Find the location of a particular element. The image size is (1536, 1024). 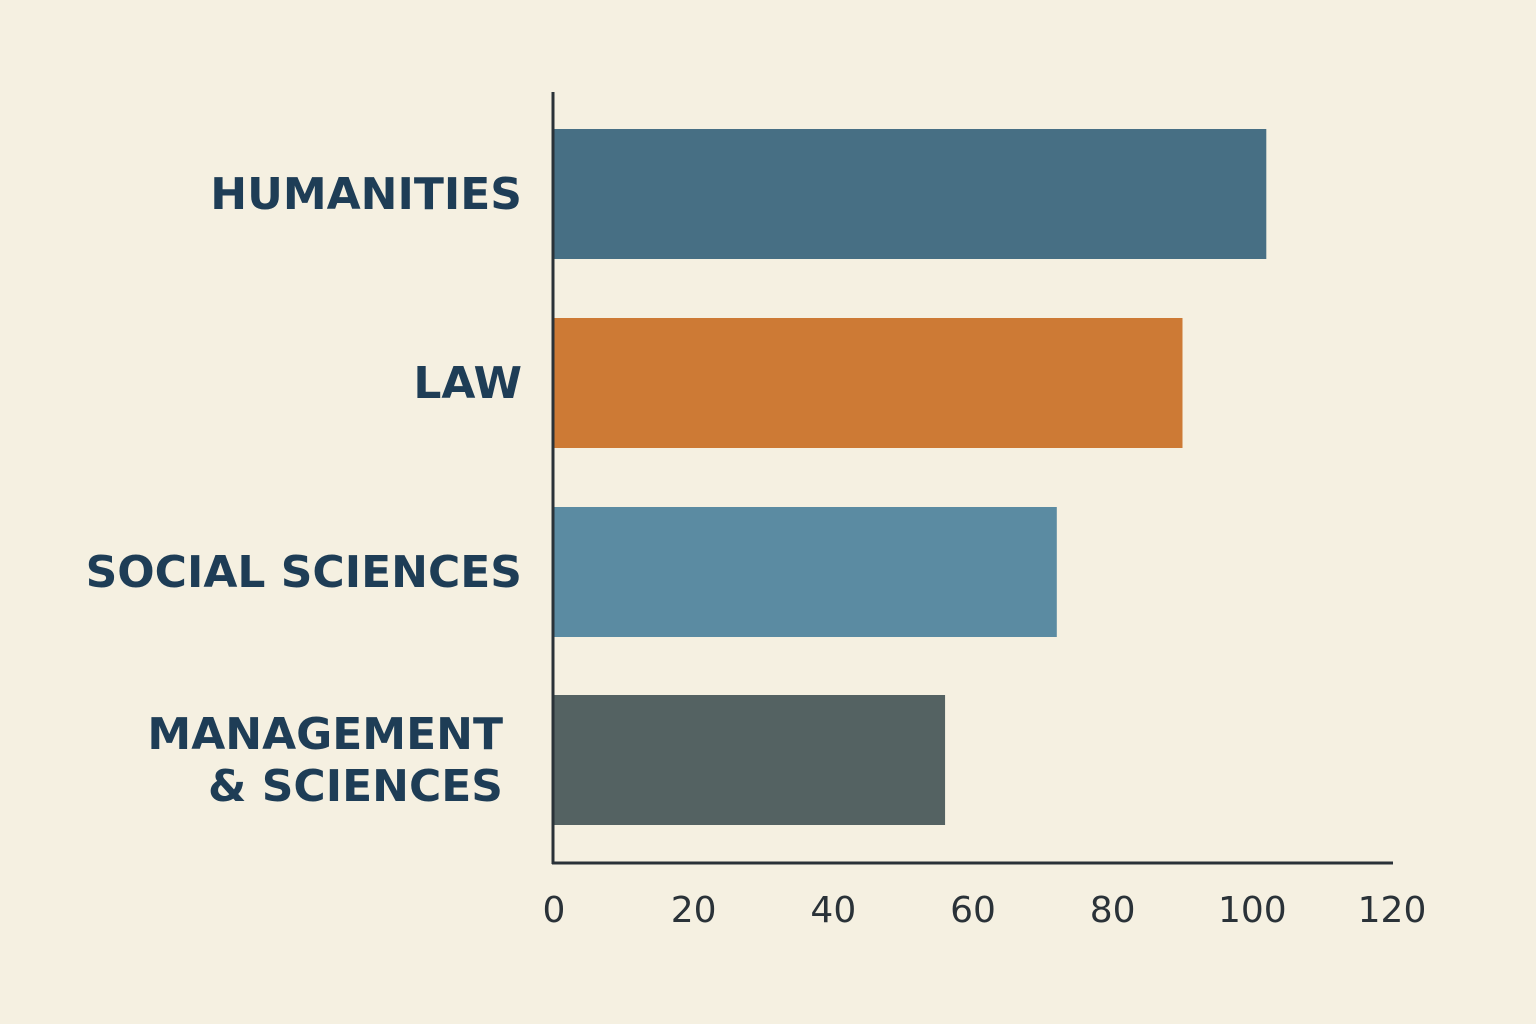

category-label-line-2-0: SOCIAL SCIENCES is located at coordinates (304, 572).